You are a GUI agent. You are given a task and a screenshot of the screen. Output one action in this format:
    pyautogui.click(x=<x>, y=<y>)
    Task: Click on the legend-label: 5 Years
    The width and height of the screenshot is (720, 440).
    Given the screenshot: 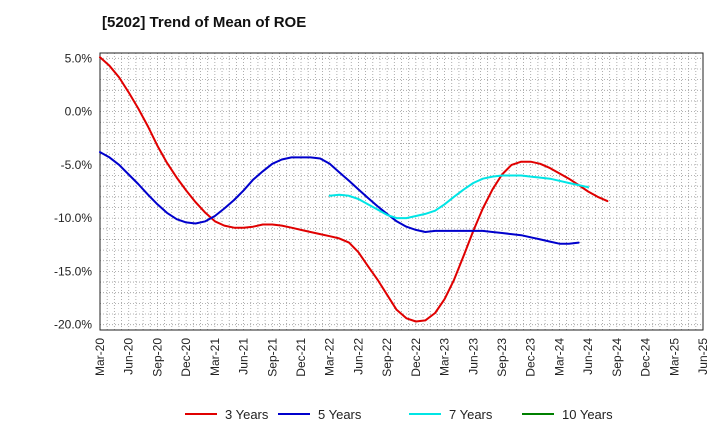 What is the action you would take?
    pyautogui.click(x=340, y=414)
    